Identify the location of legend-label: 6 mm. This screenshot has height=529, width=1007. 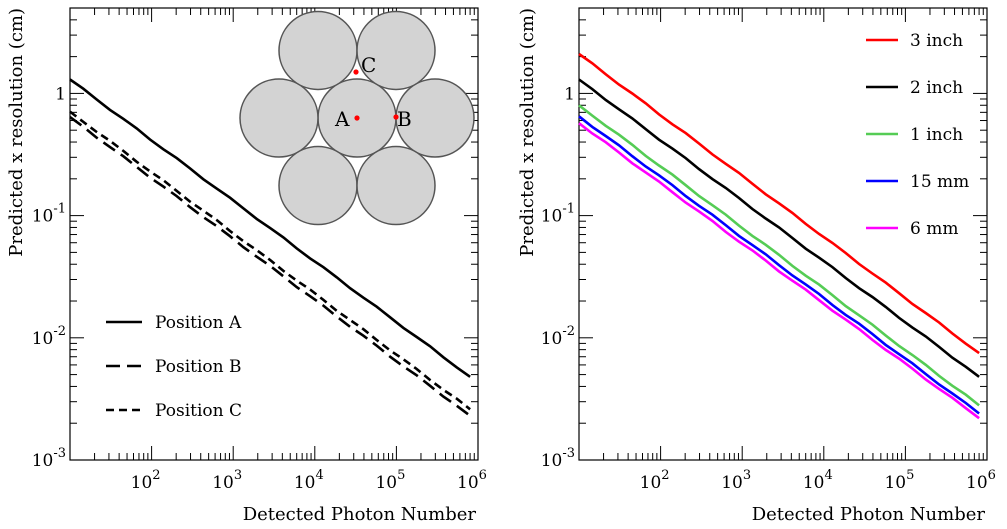
(934, 229).